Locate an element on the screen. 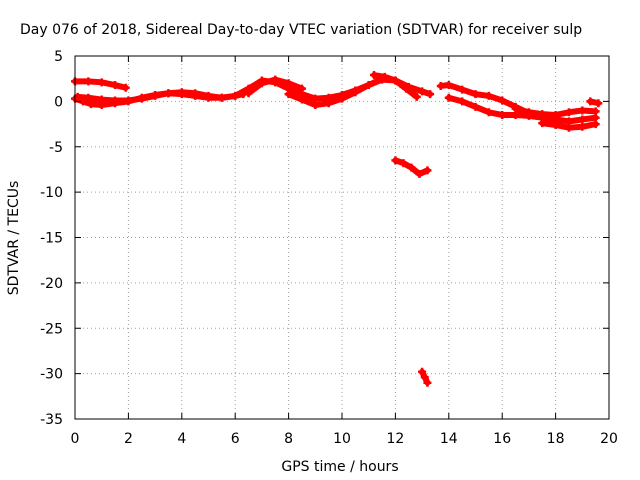 The image size is (640, 480). y-tick-label: -30 is located at coordinates (51, 375).